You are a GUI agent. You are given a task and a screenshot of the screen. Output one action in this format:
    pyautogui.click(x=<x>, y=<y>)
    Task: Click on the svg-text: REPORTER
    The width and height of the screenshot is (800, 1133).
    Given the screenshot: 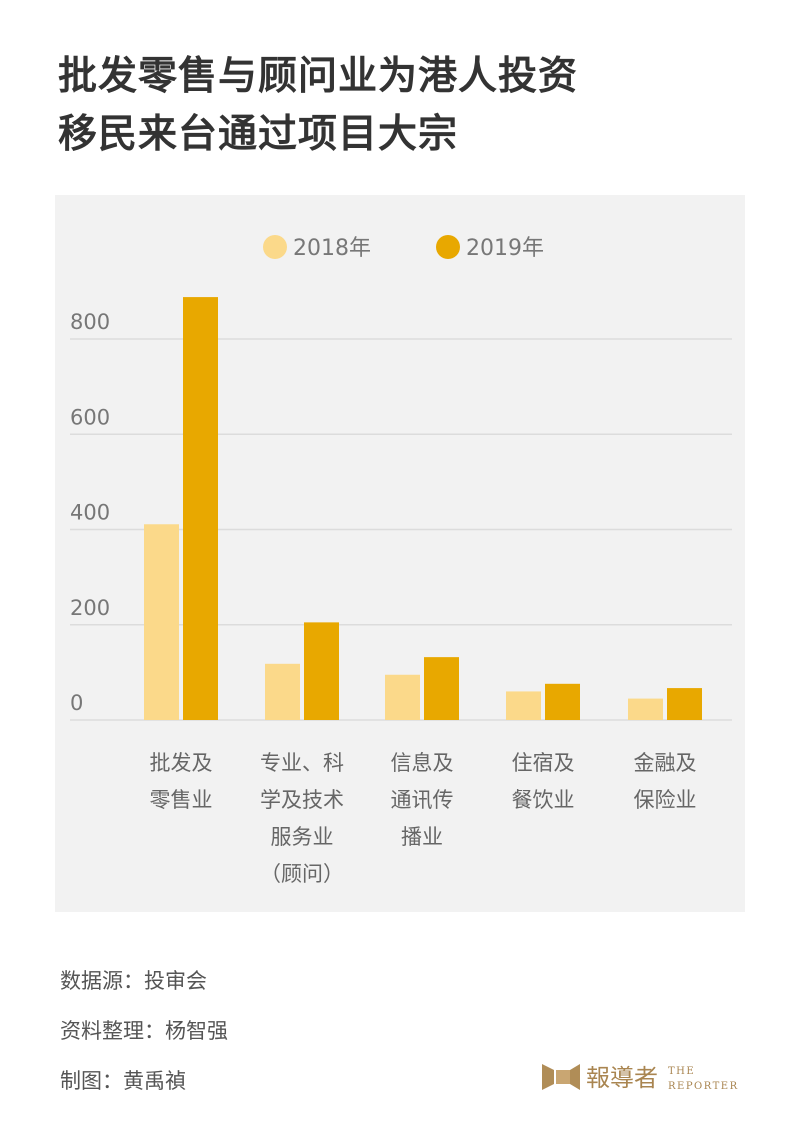 What is the action you would take?
    pyautogui.click(x=703, y=1086)
    